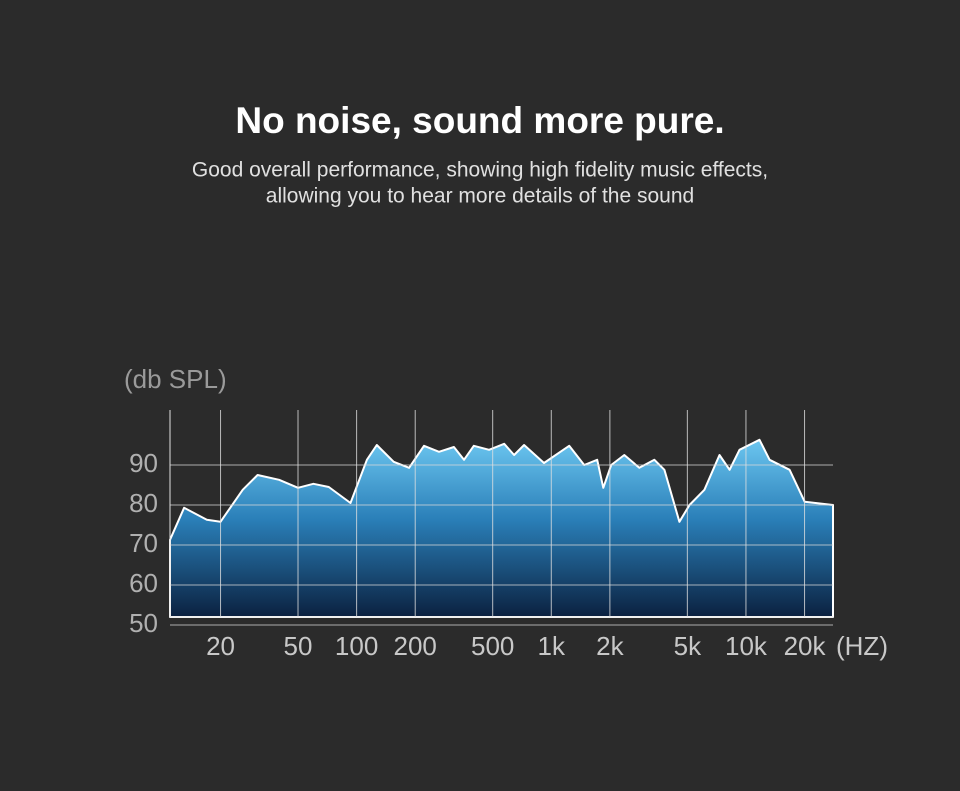 The image size is (960, 791). What do you see at coordinates (552, 646) in the screenshot?
I see `x-tick-label: 1k` at bounding box center [552, 646].